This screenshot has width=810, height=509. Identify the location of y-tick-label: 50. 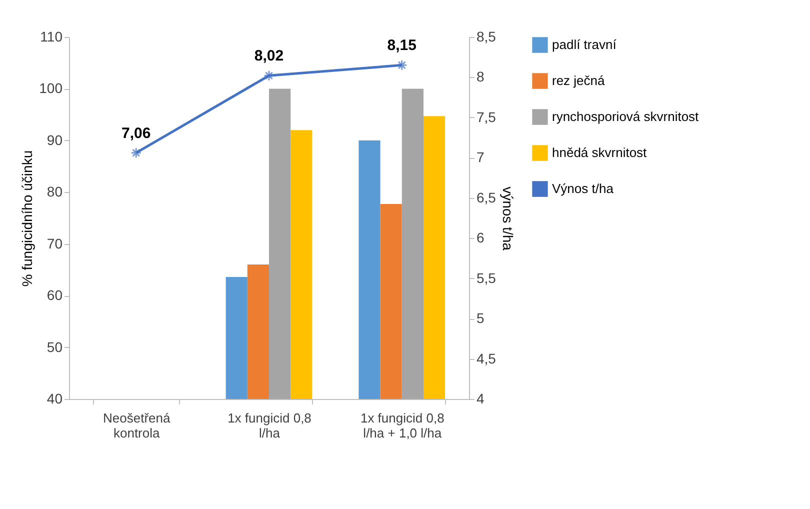
(54, 346).